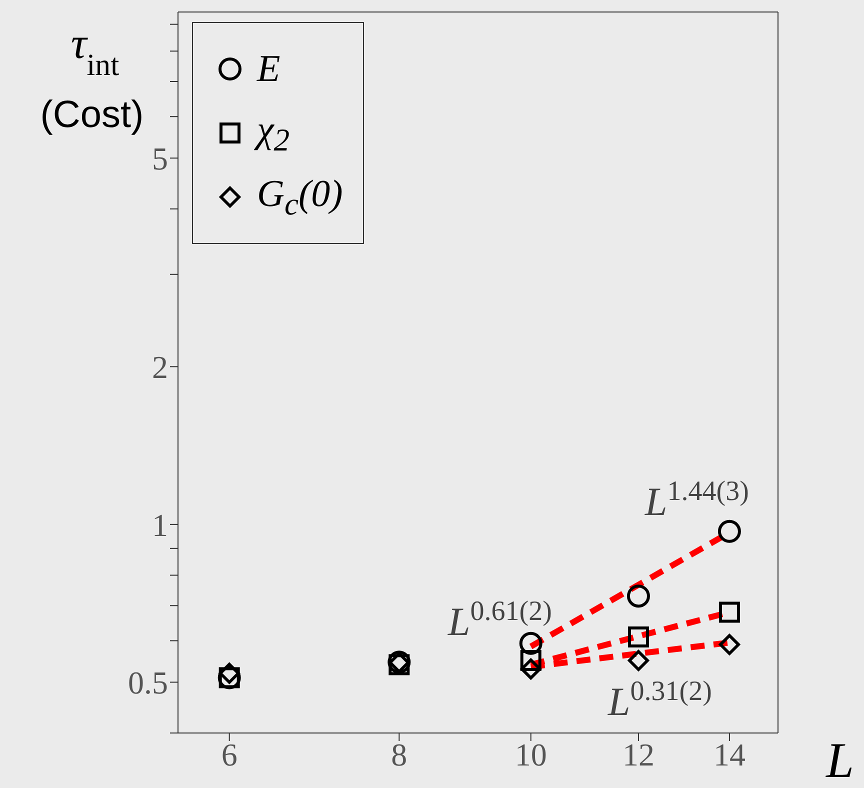 The width and height of the screenshot is (864, 788). Describe the element at coordinates (399, 754) in the screenshot. I see `x-tick-label: 8` at that location.